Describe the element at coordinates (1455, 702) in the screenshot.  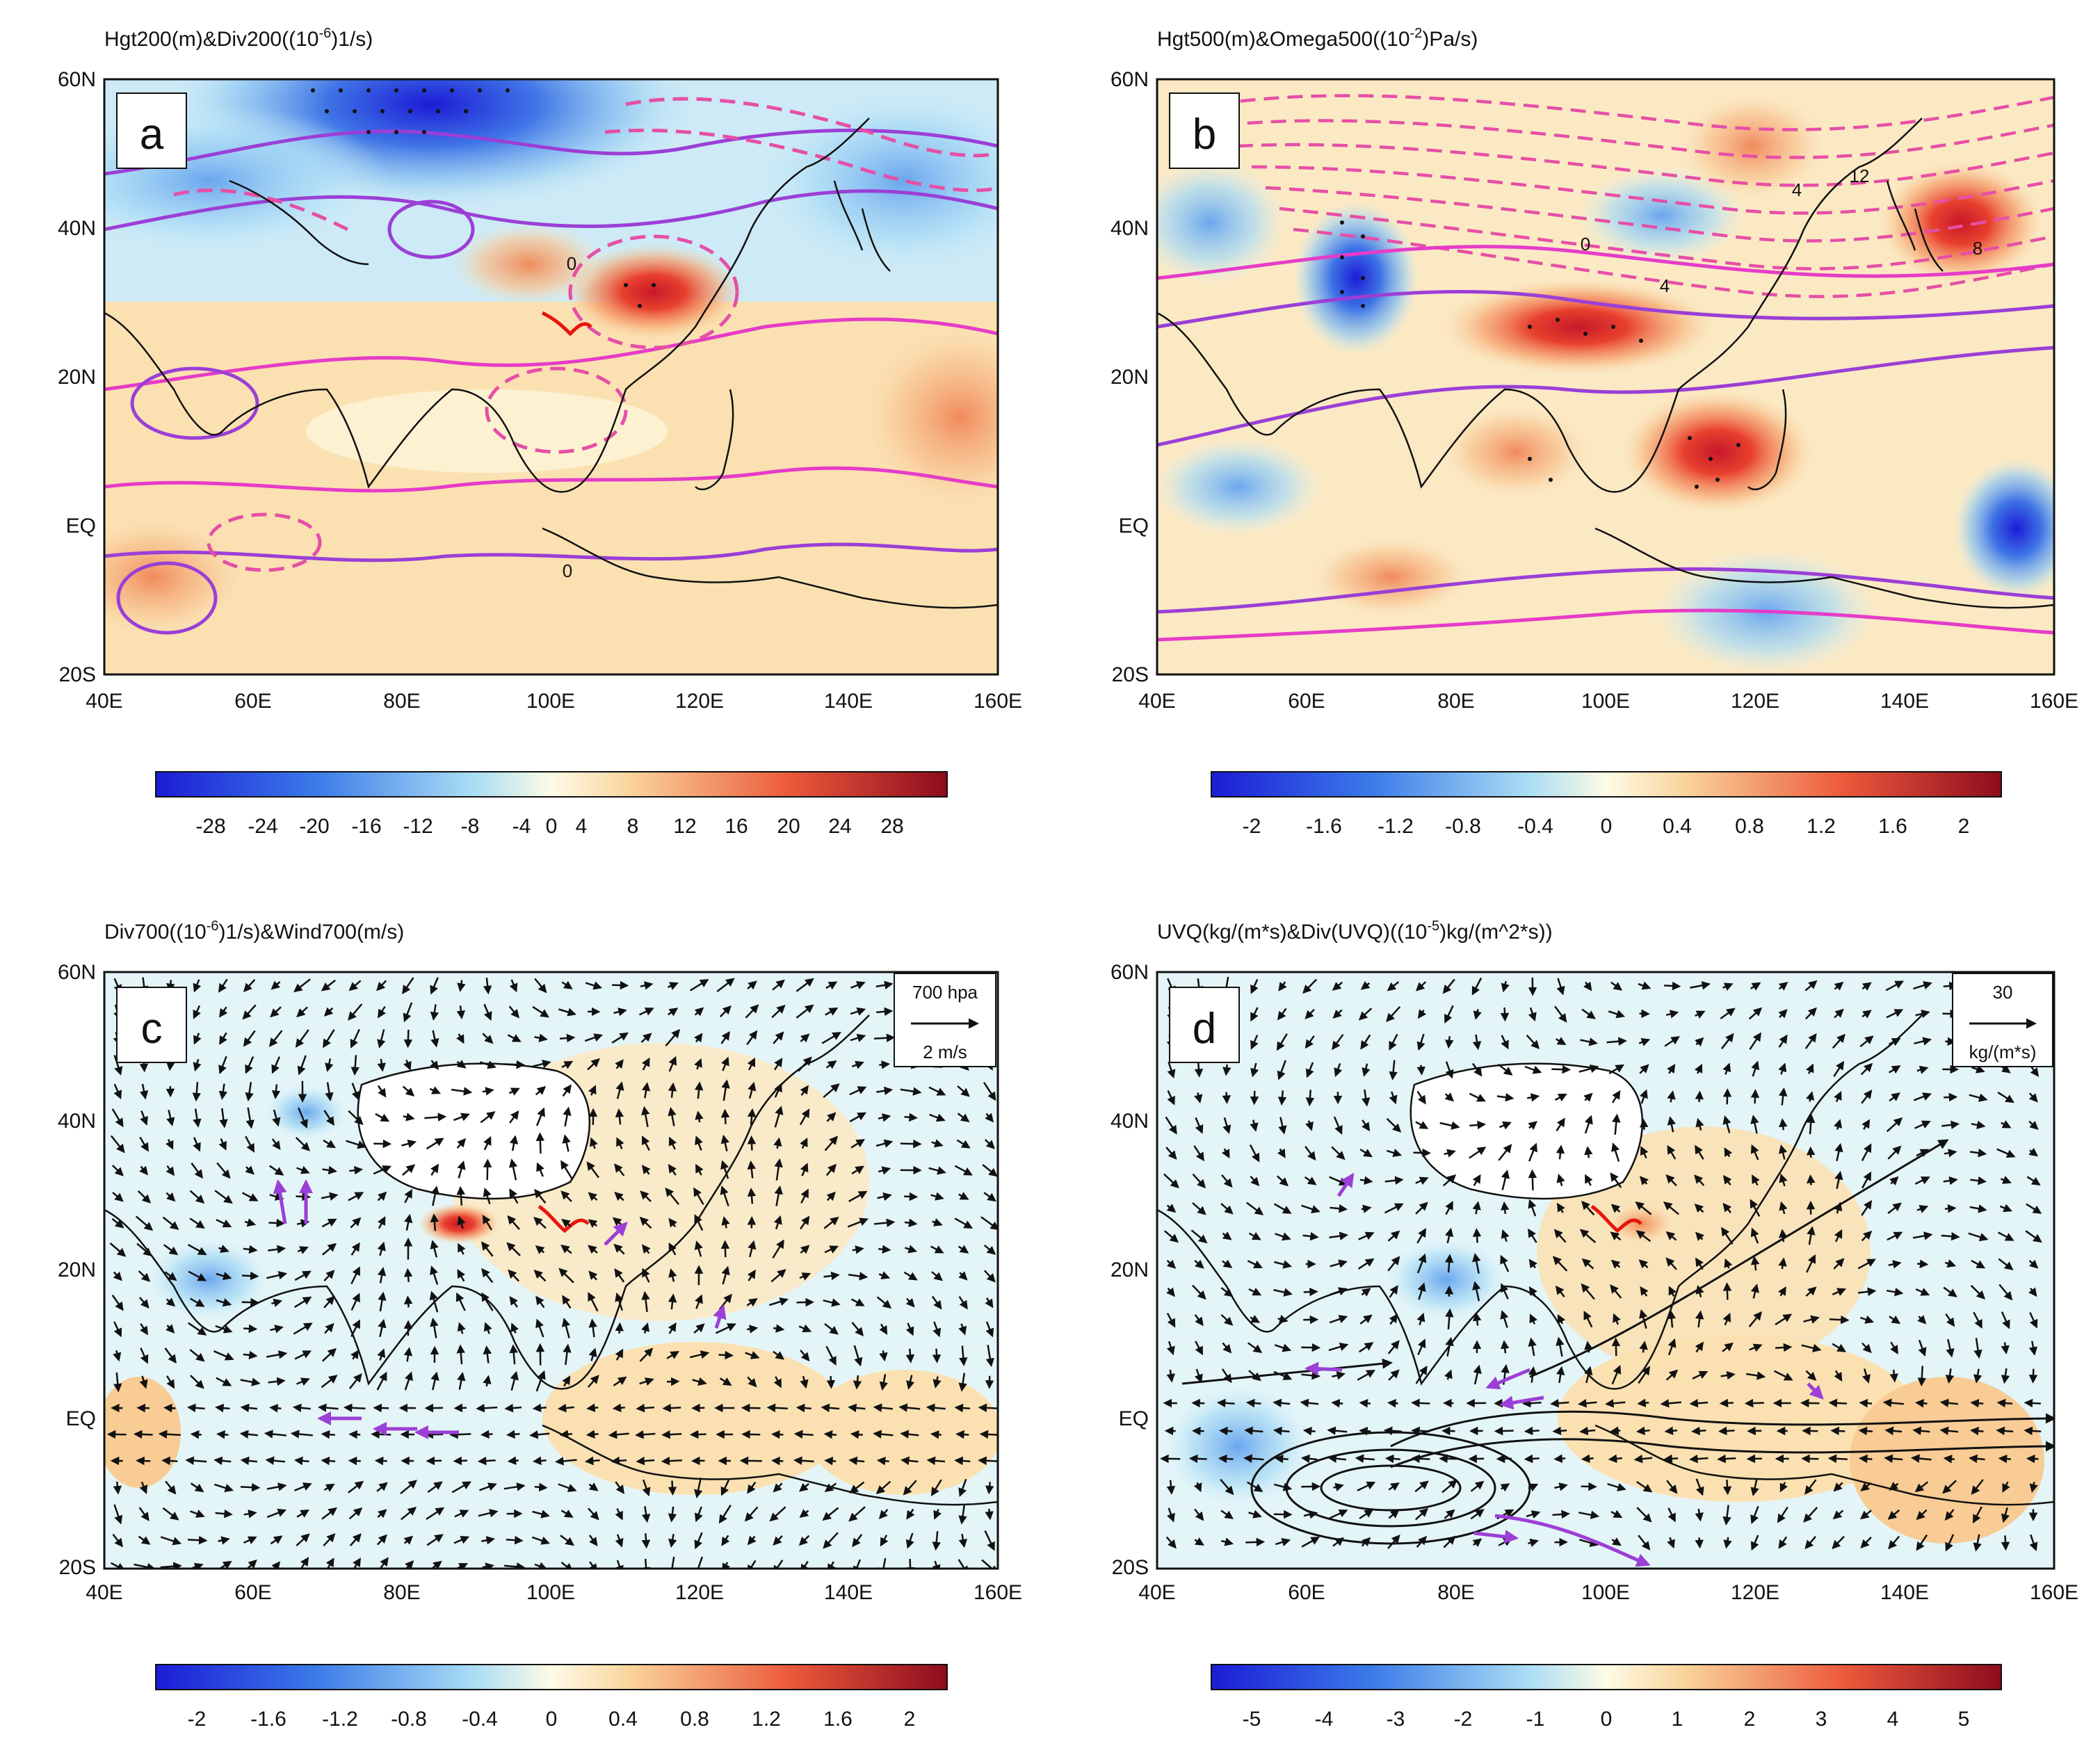
I see `svg-text: 80E` at that location.